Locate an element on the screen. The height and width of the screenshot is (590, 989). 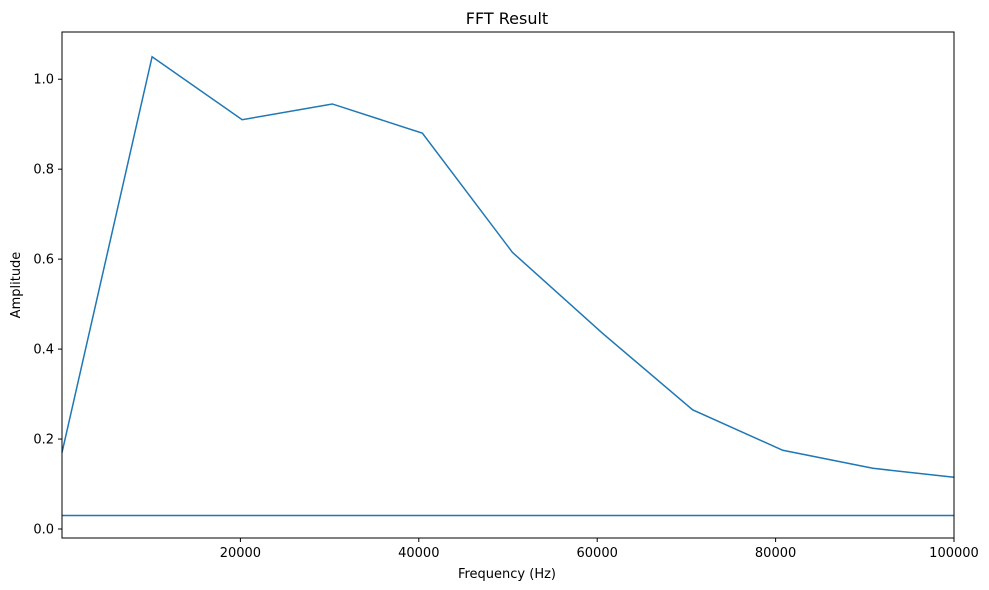
y-tick-label: 0.0 is located at coordinates (43, 530).